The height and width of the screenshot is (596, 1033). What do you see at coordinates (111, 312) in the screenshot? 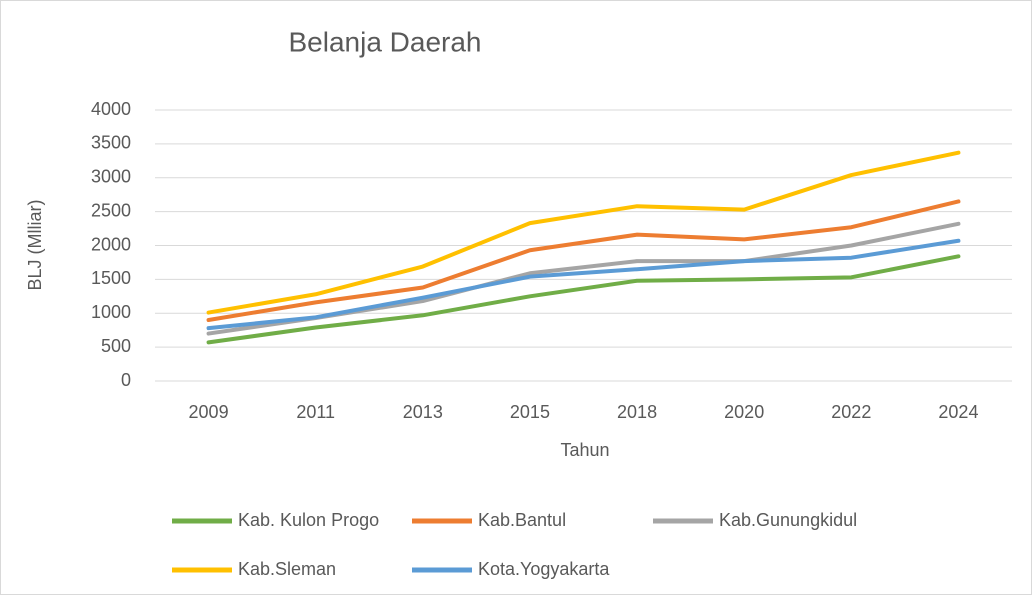
I see `y-tick-label: 1000` at bounding box center [111, 312].